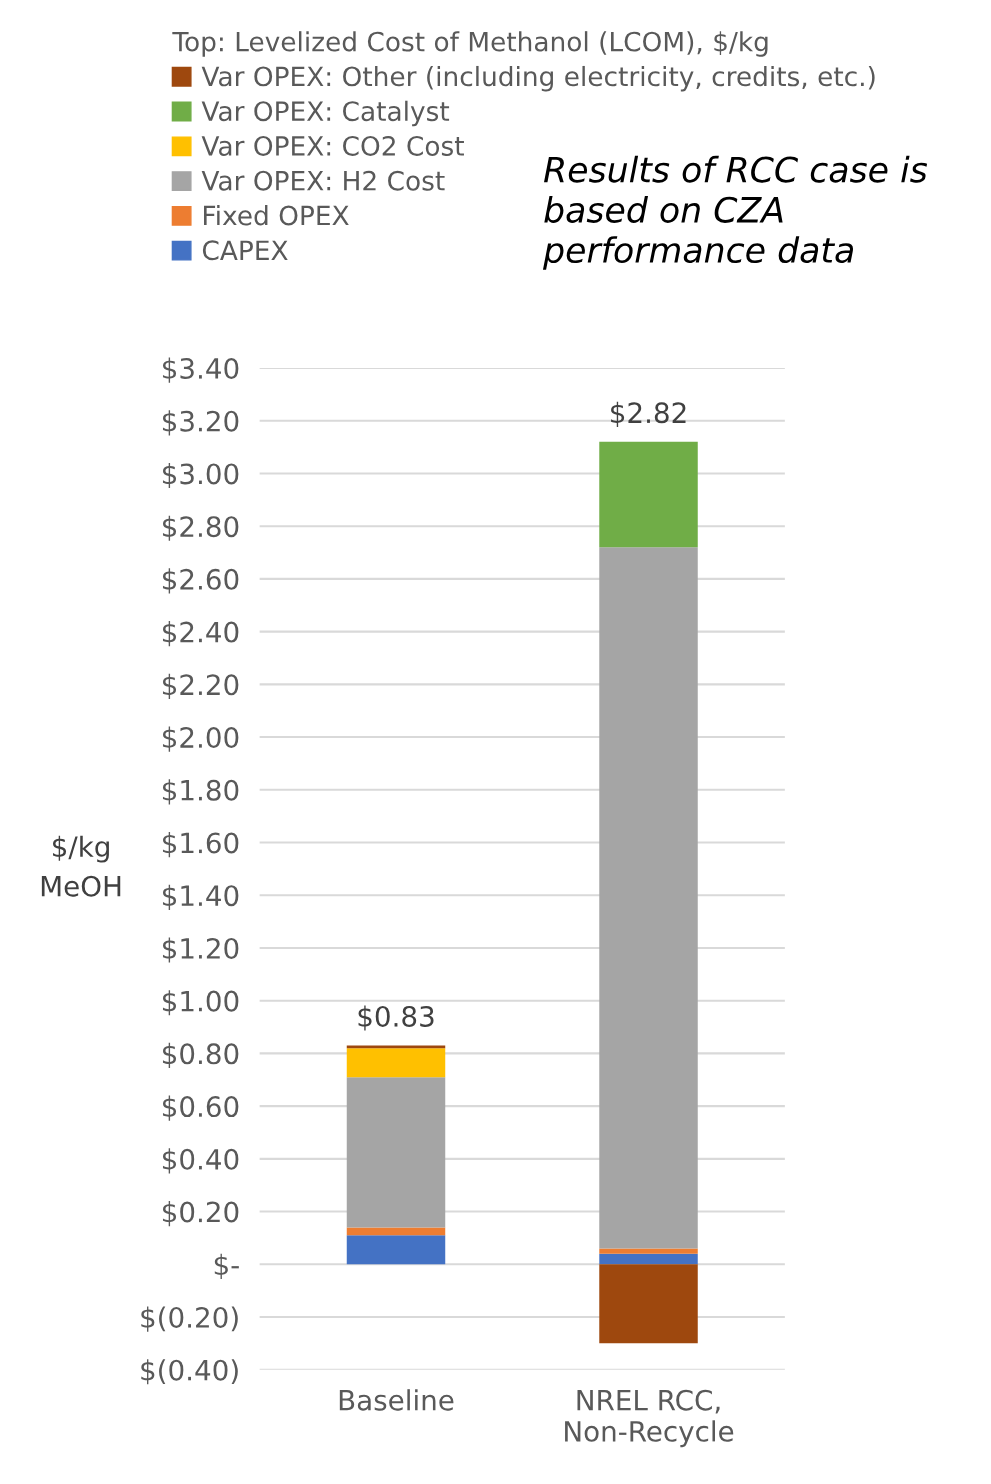 This screenshot has width=991, height=1484. Describe the element at coordinates (200, 1003) in the screenshot. I see `y-tick-label: $1.00` at that location.